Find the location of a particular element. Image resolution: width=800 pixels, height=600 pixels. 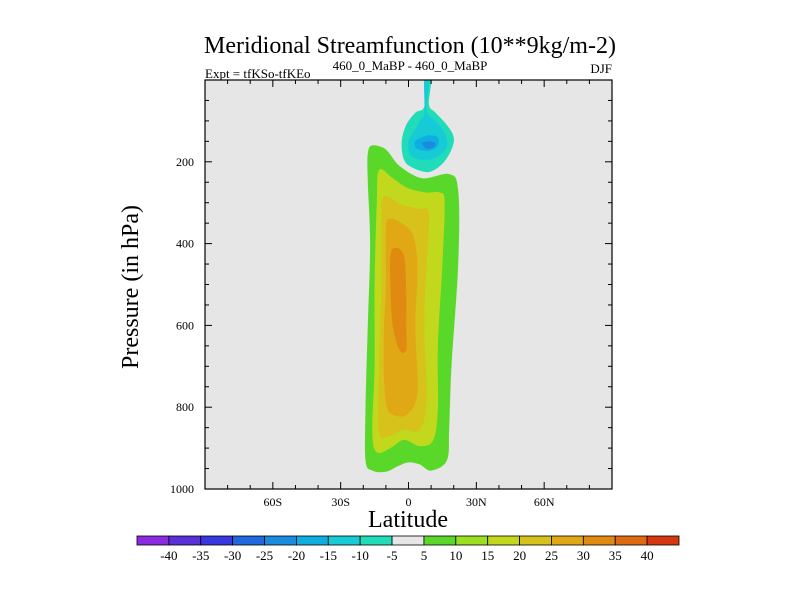

colorbar-label: 5 is located at coordinates (424, 555).